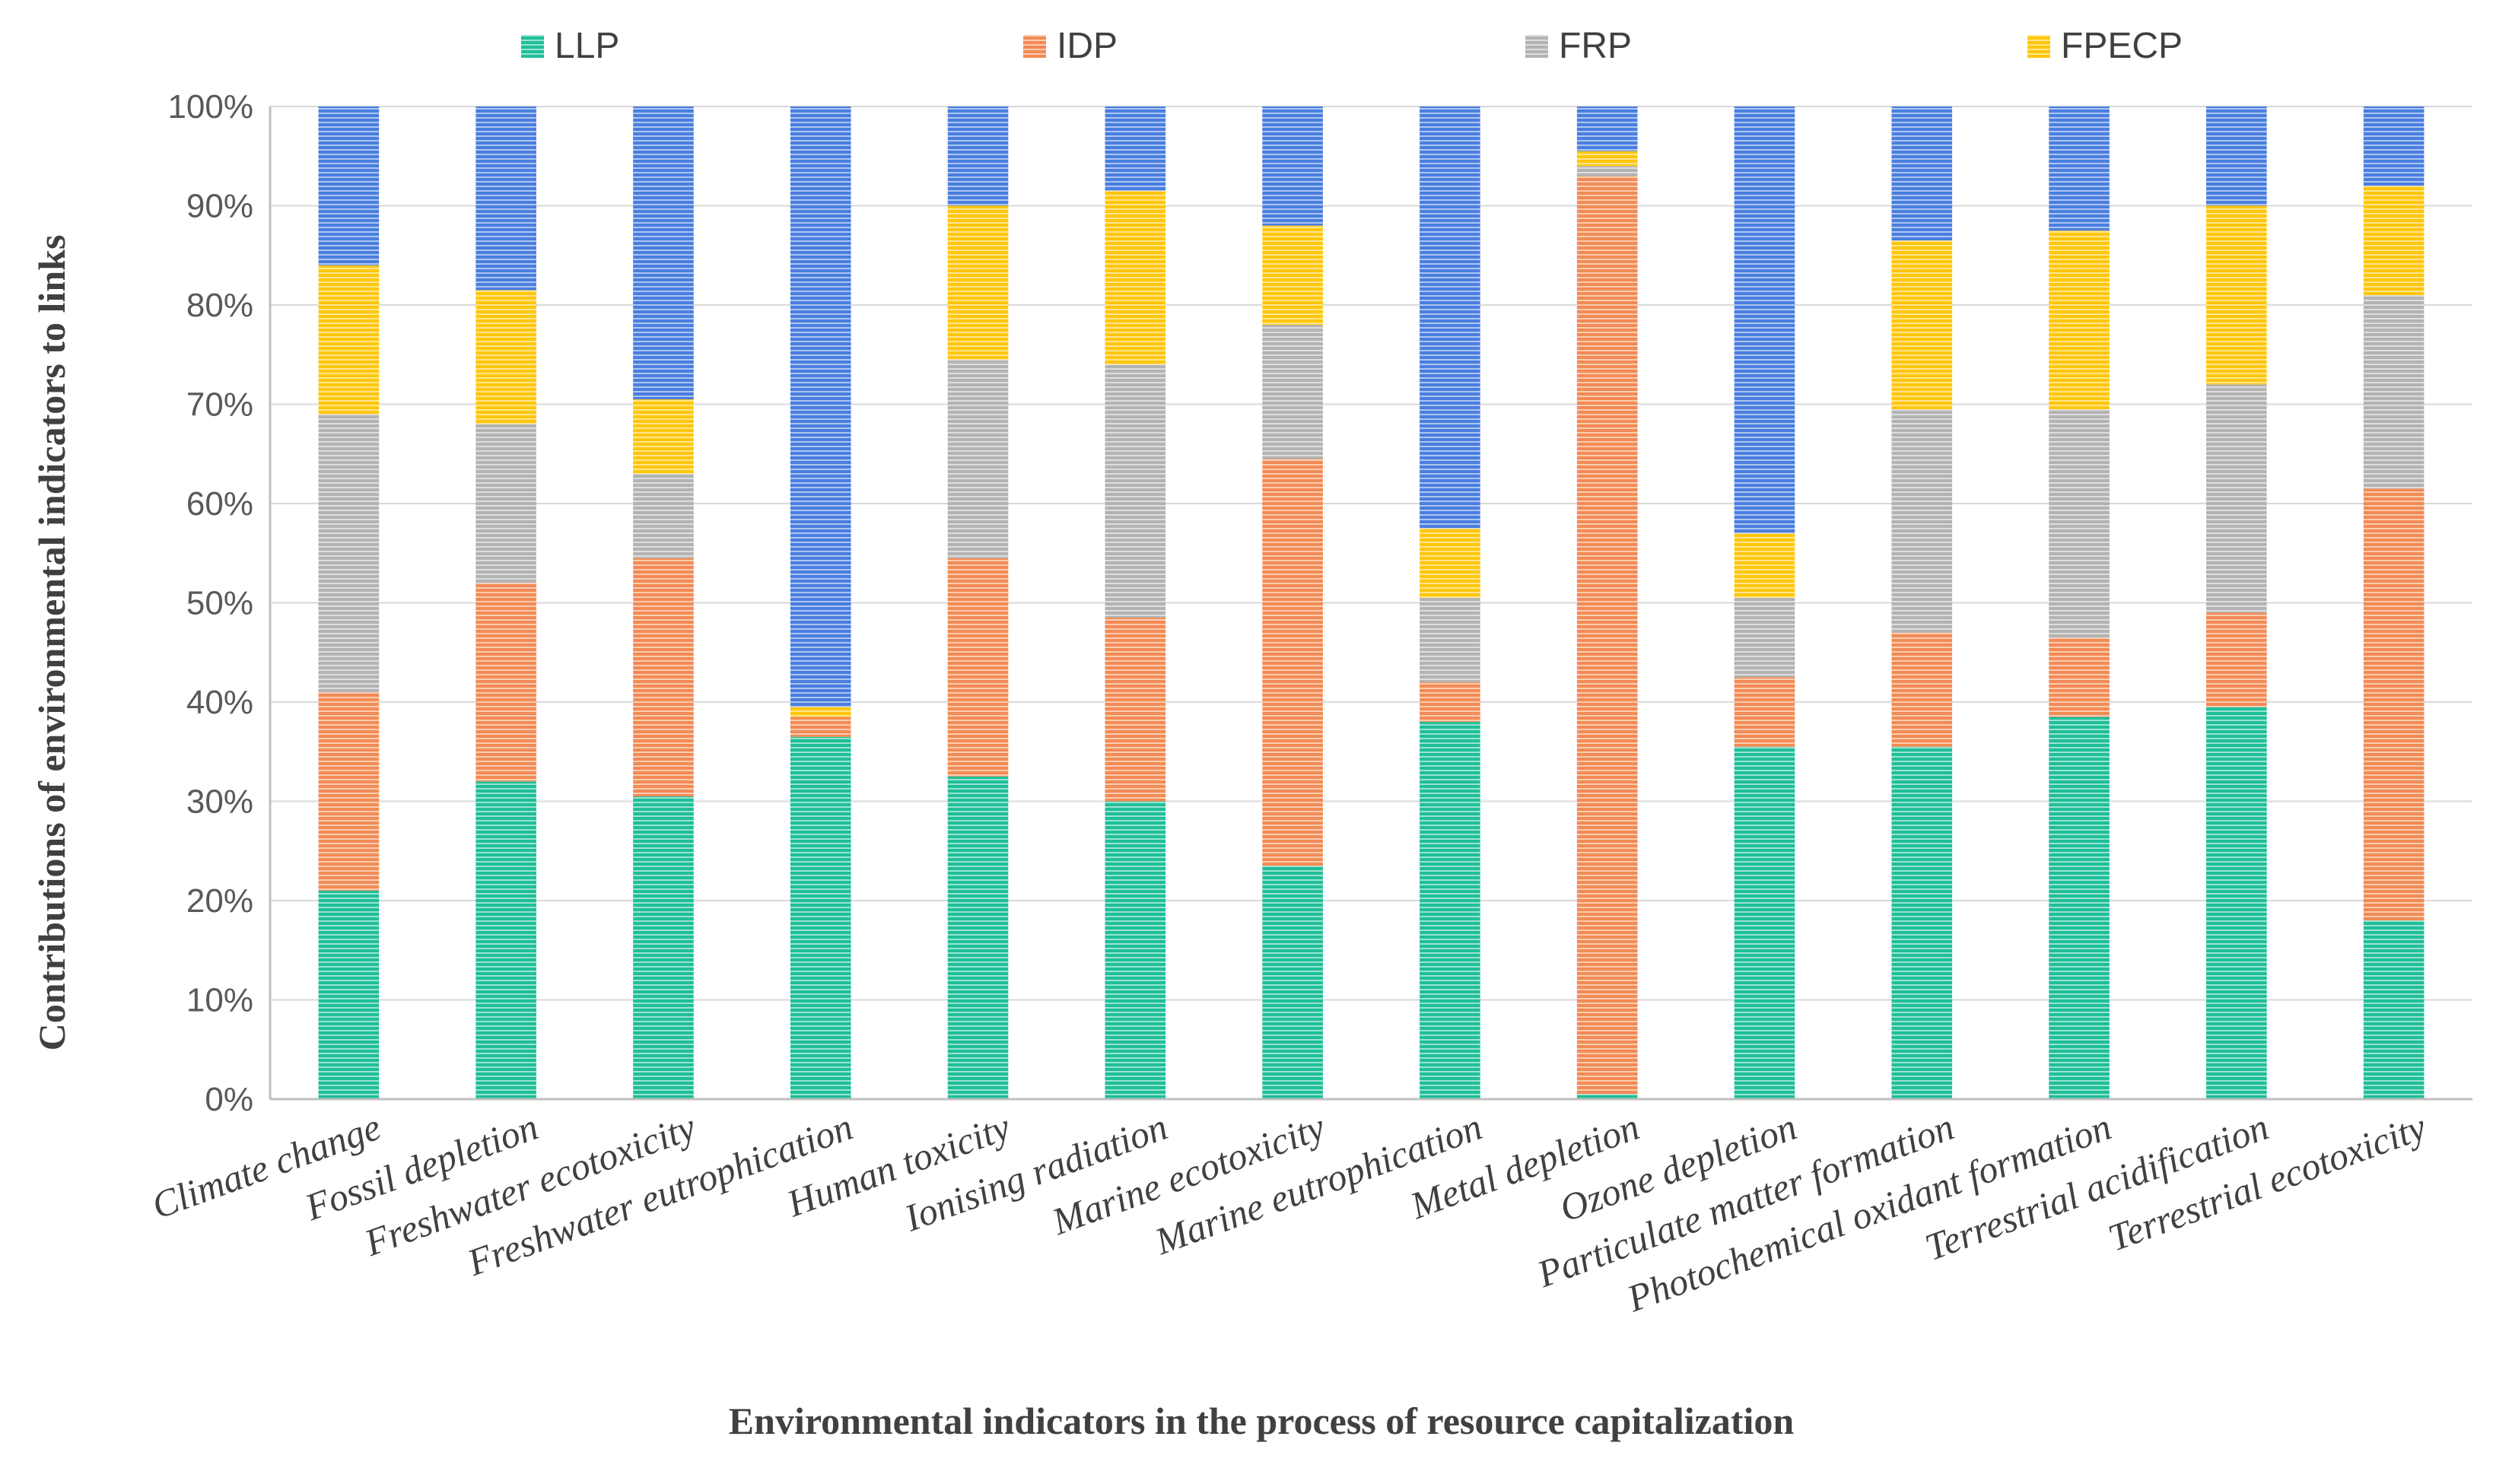 The height and width of the screenshot is (1484, 2493). Describe the element at coordinates (2394, 602) in the screenshot. I see `bar-stack-terrestrial-ecotoxicity` at that location.